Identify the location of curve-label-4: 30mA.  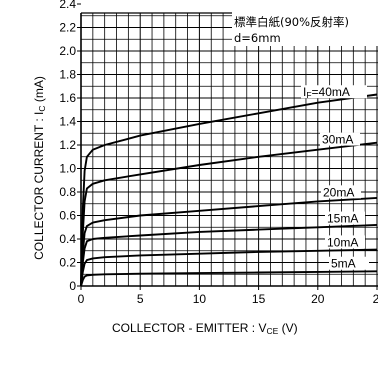
(337, 140).